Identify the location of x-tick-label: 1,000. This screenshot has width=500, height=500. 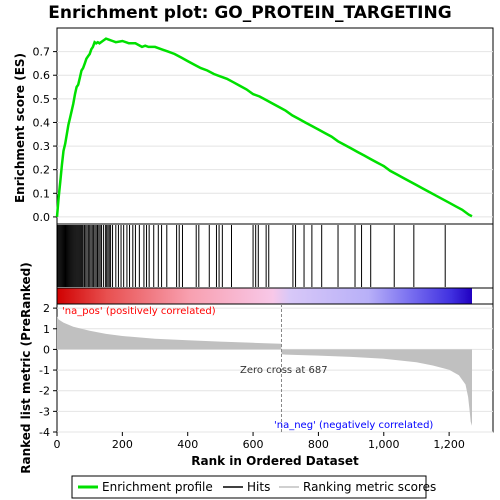
(384, 444).